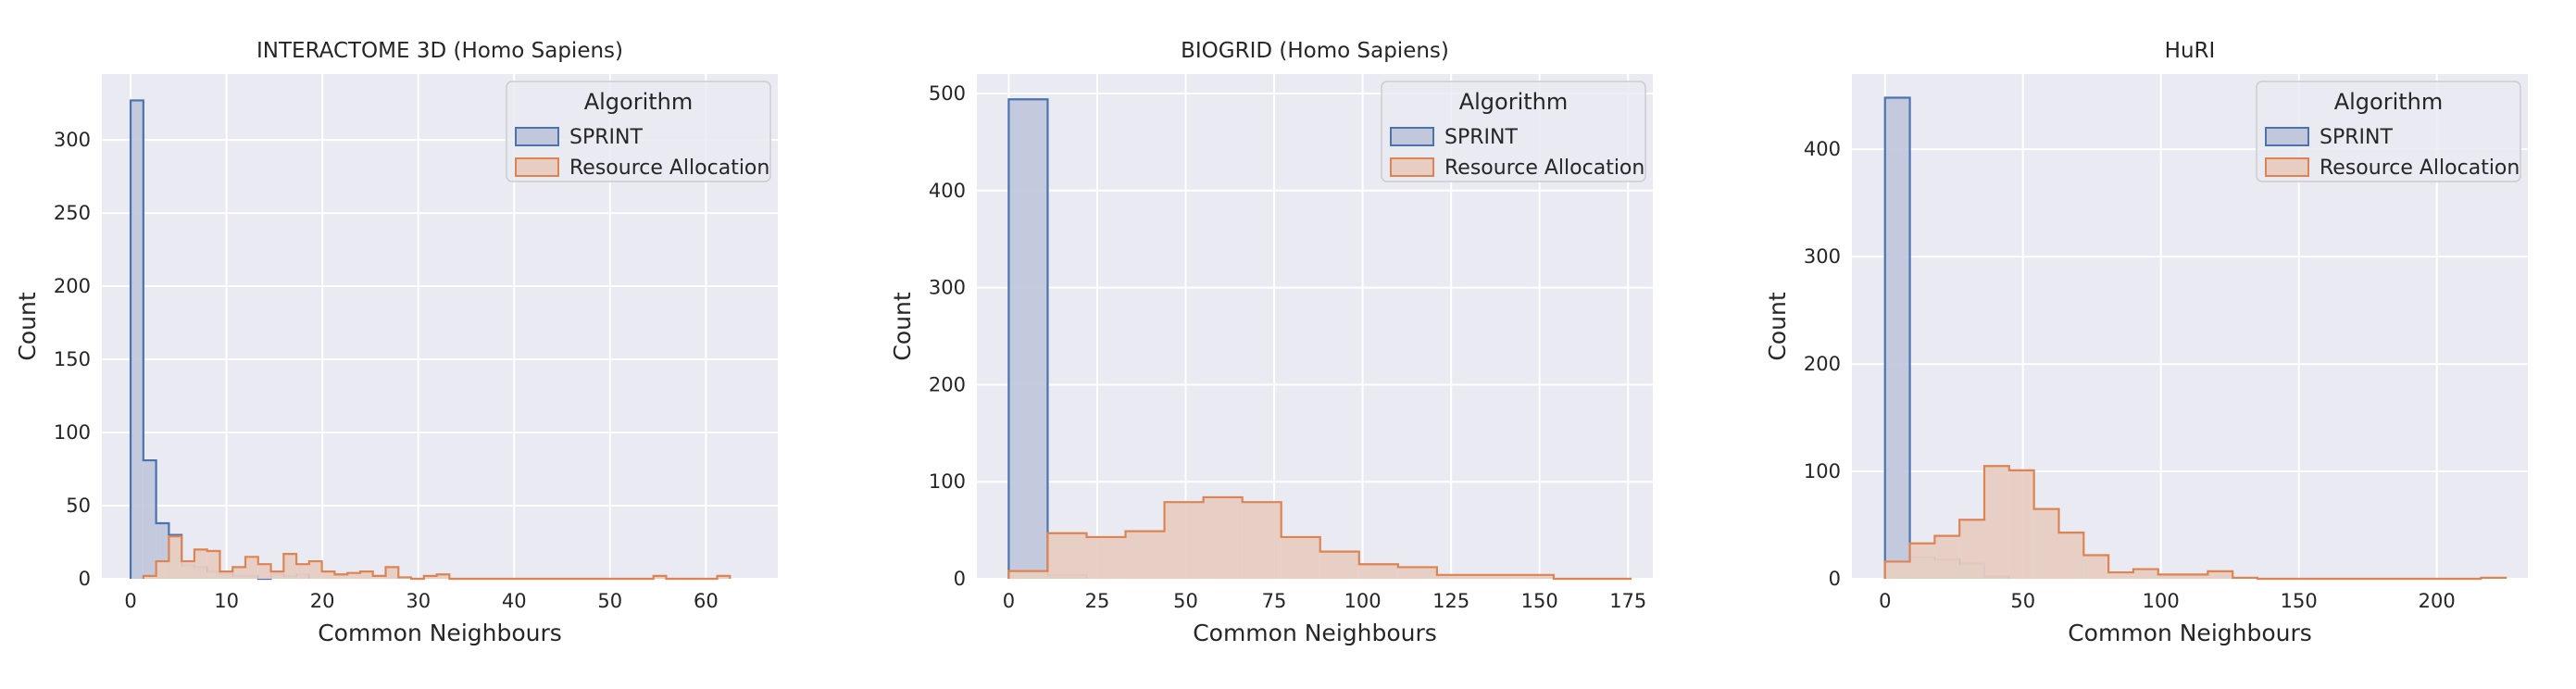  I want to click on x-tick-label: 20, so click(322, 601).